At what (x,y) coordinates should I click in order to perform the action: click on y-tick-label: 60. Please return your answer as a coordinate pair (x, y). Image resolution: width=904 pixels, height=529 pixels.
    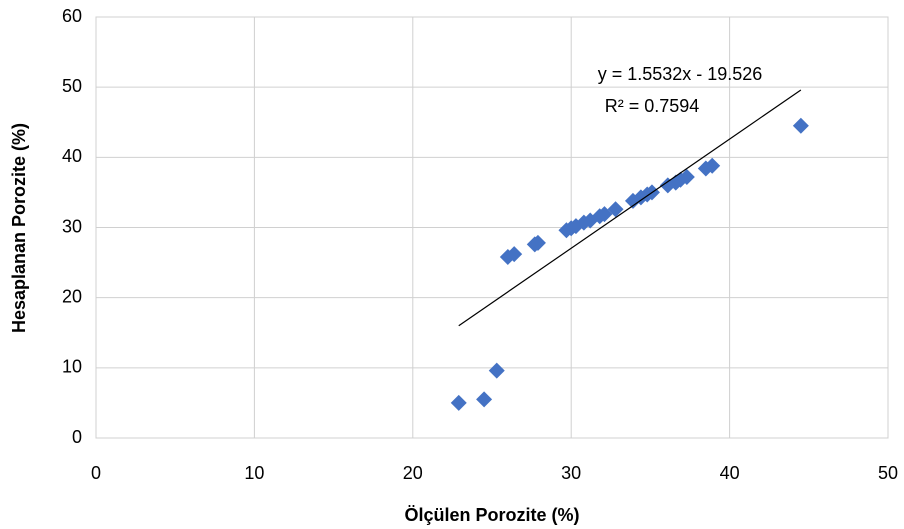
    Looking at the image, I should click on (72, 16).